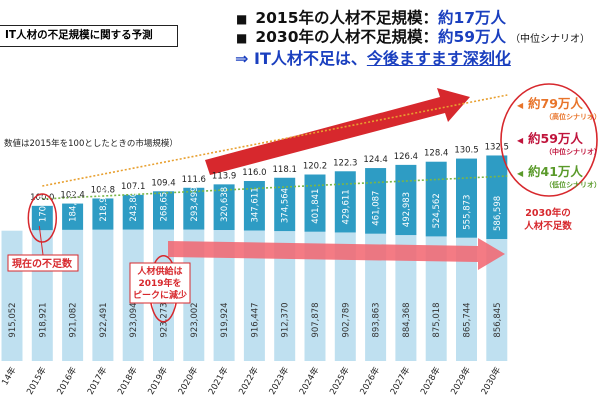 The image size is (600, 401). Describe the element at coordinates (555, 138) in the screenshot. I see `scenario-value: 約59万人` at that location.